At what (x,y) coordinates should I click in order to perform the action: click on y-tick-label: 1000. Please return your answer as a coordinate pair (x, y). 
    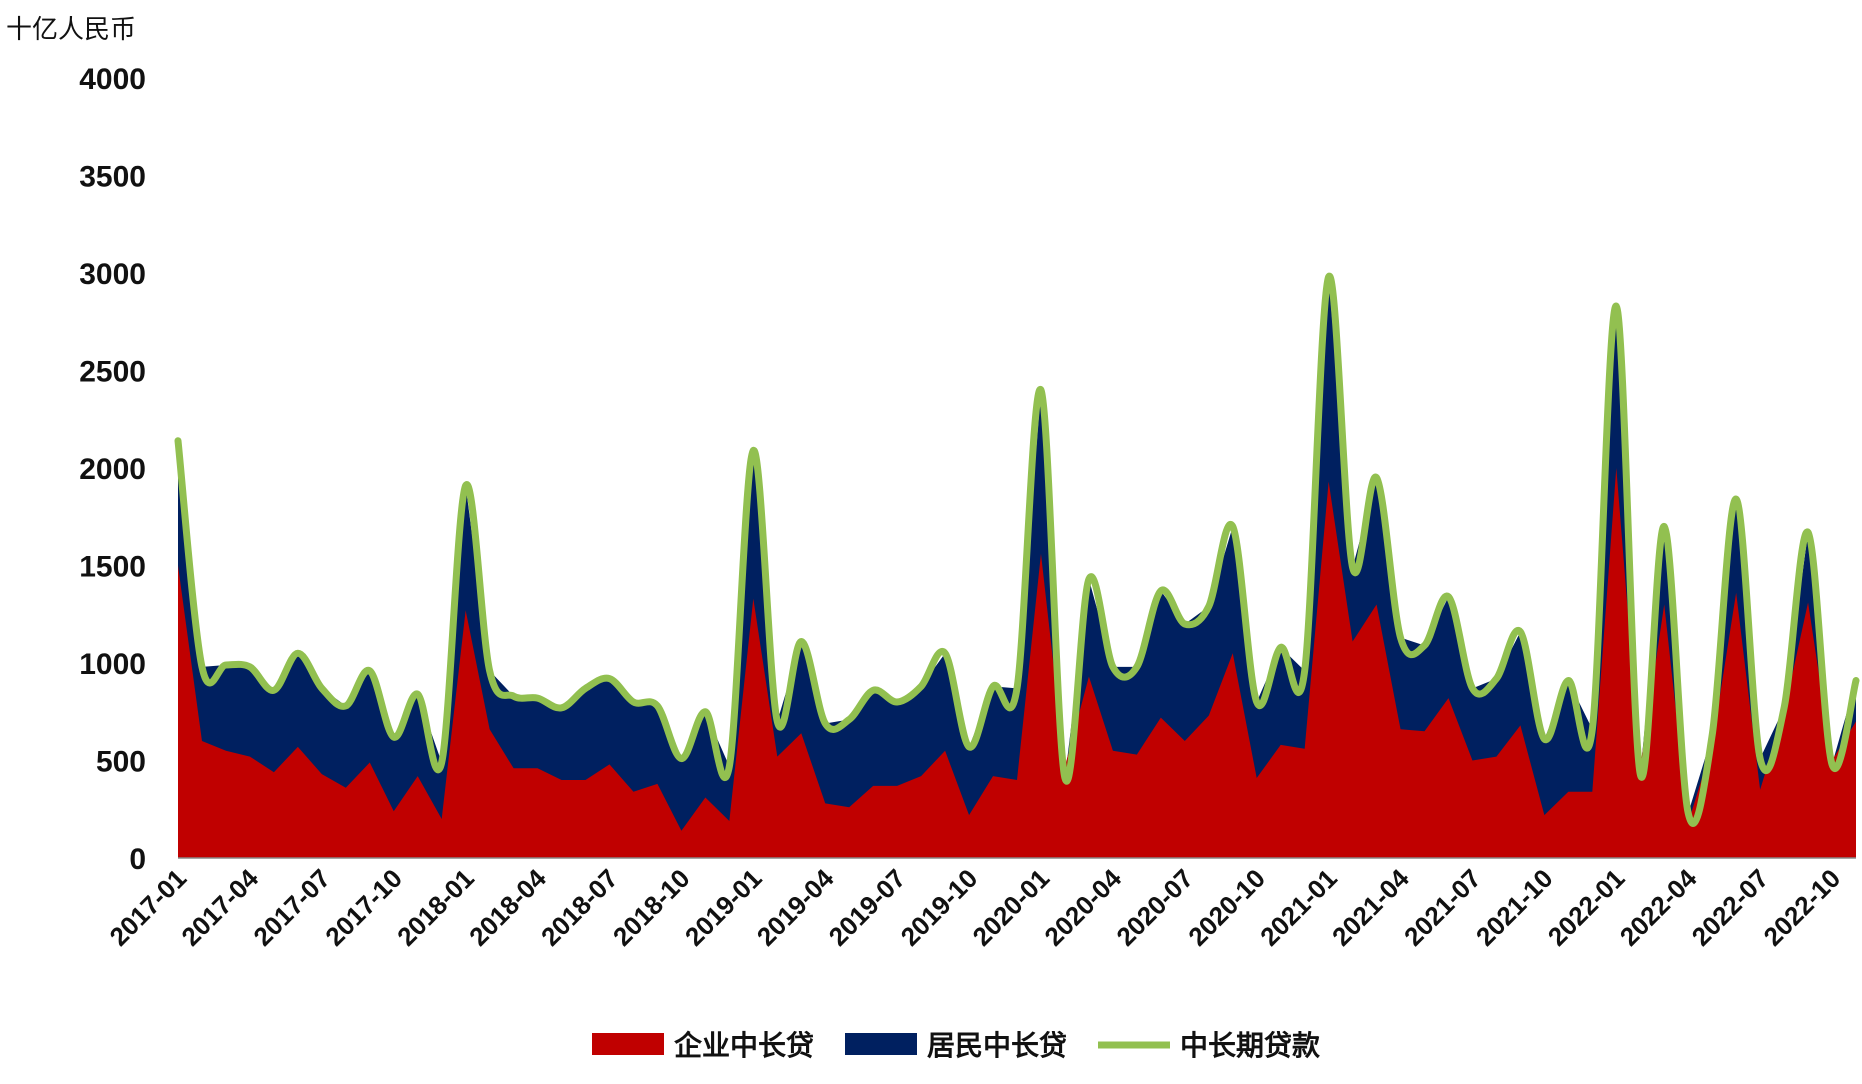
    Looking at the image, I should click on (112, 664).